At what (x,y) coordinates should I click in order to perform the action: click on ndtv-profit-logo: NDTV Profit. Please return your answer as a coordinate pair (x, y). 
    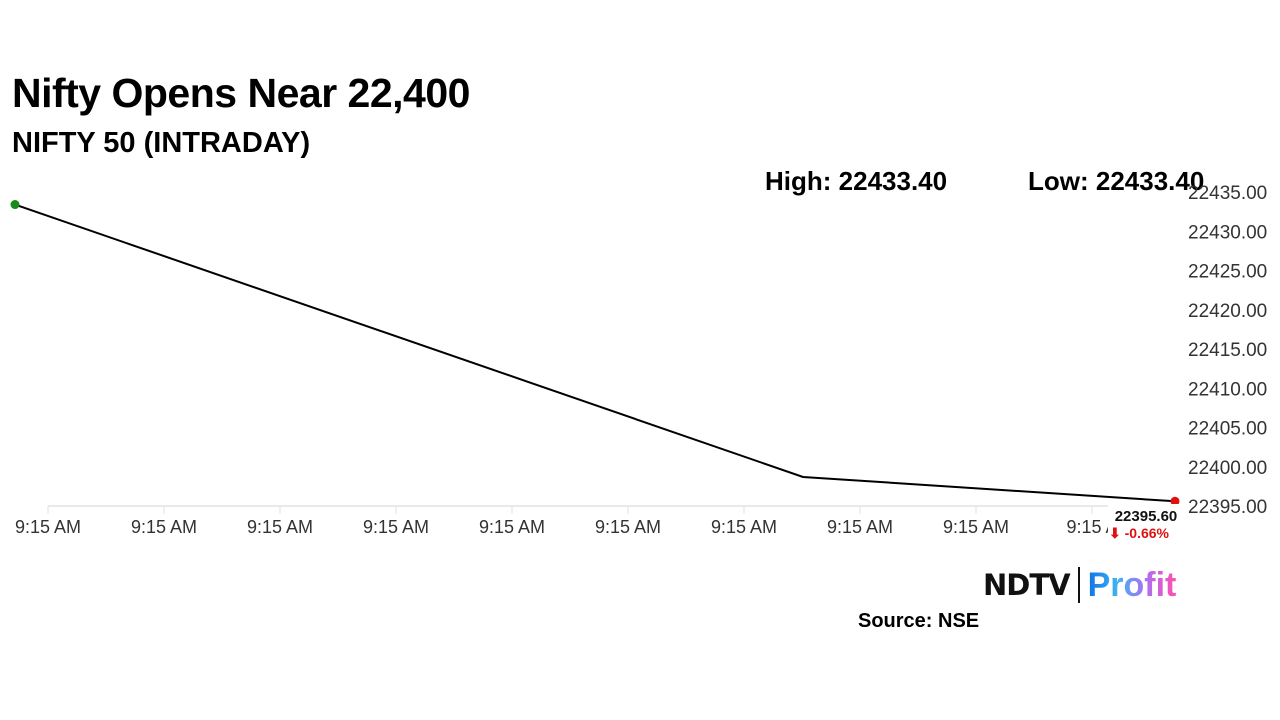
    Looking at the image, I should click on (1079, 585).